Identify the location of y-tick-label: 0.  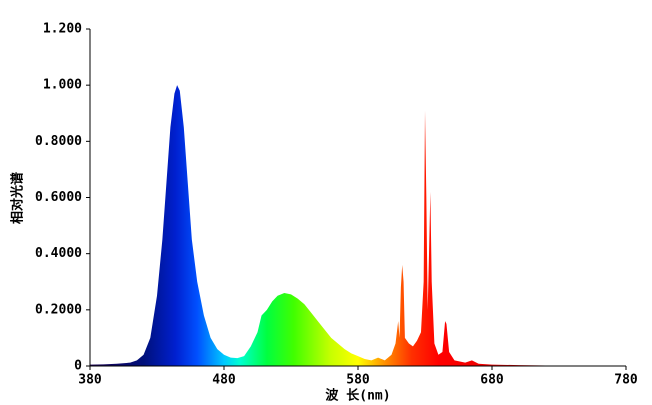
(78, 366).